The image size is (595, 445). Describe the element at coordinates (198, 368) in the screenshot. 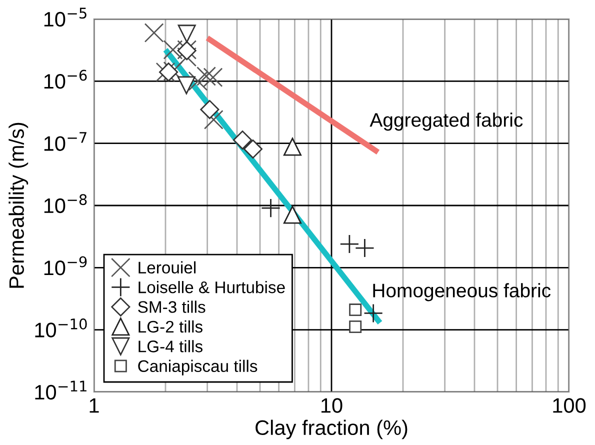

I see `legend-label: Caniapiscau tills` at that location.